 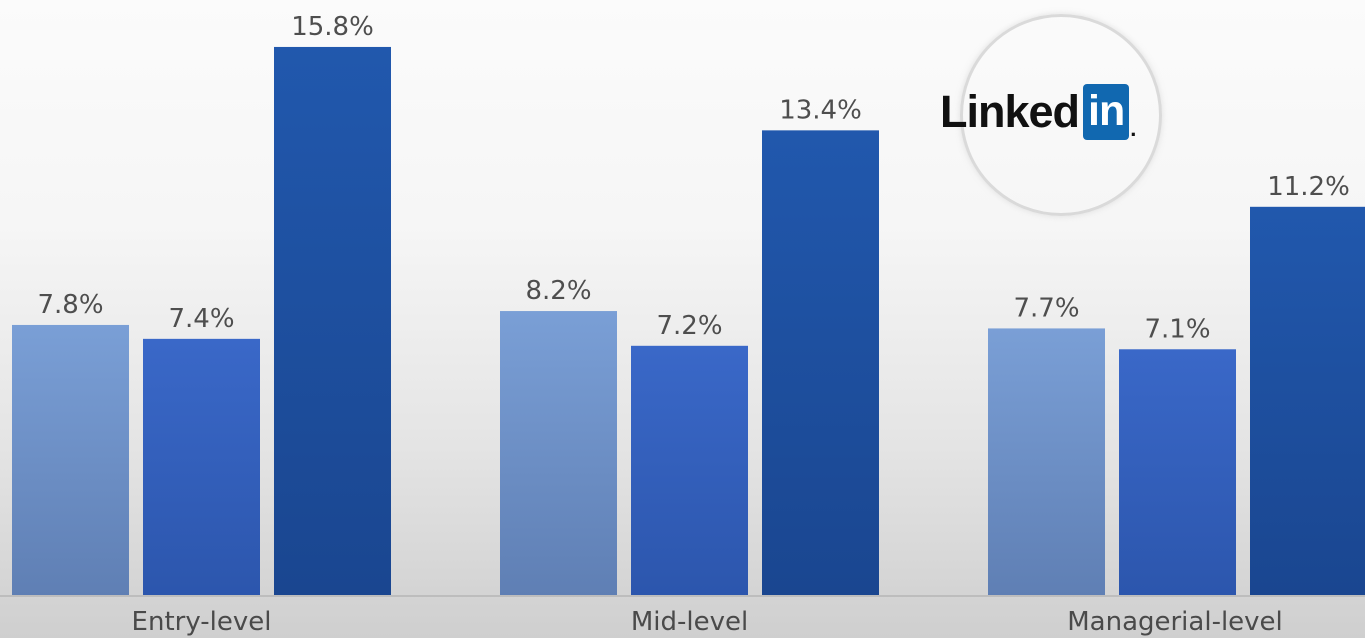 What do you see at coordinates (332, 27) in the screenshot?
I see `value-label-entry-level-series-3: 15.8%` at bounding box center [332, 27].